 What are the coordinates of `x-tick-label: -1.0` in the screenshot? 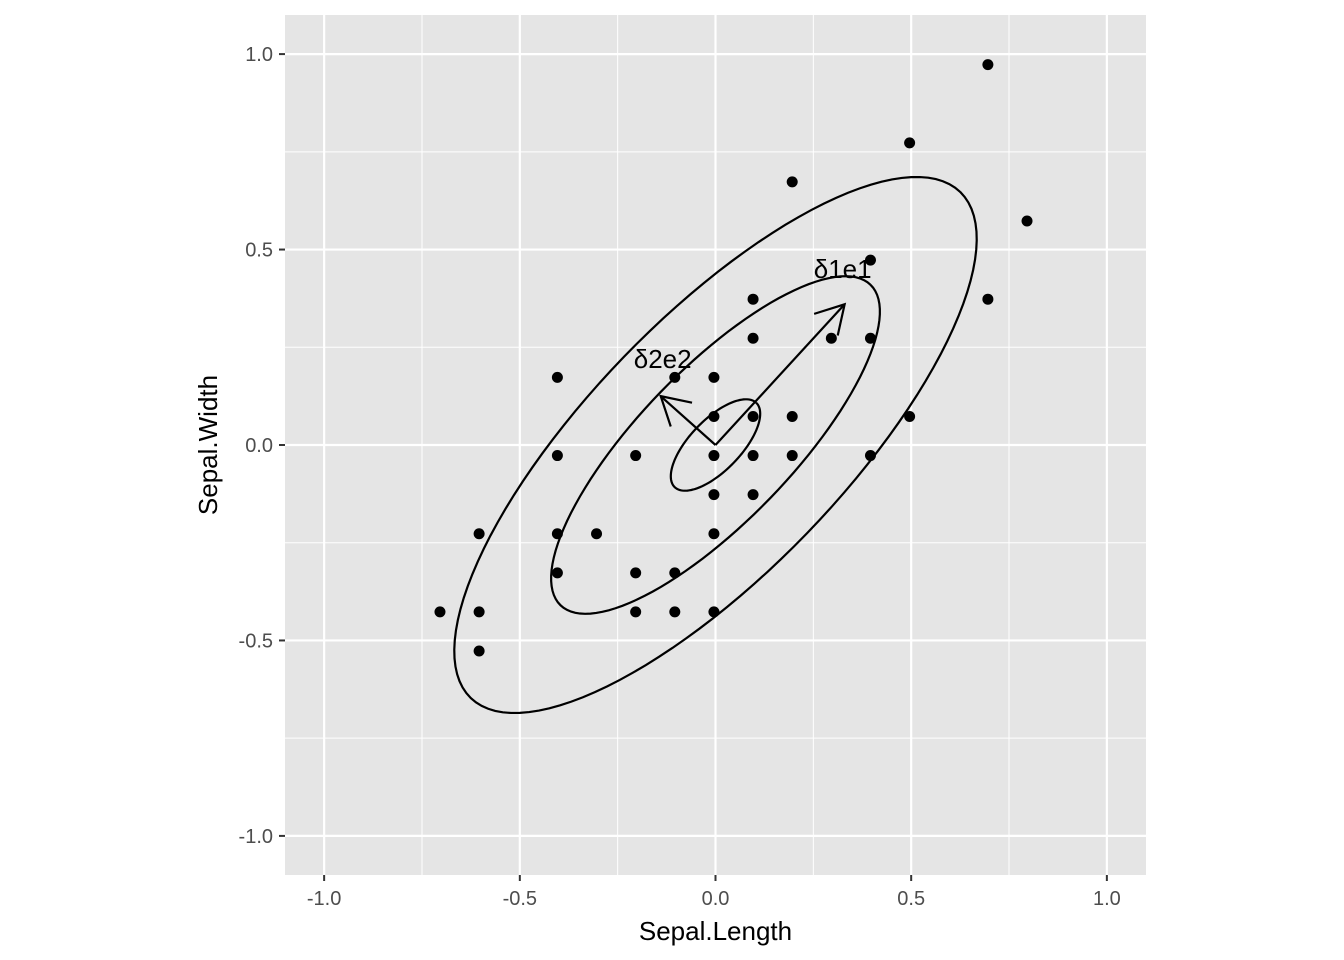 It's located at (324, 899).